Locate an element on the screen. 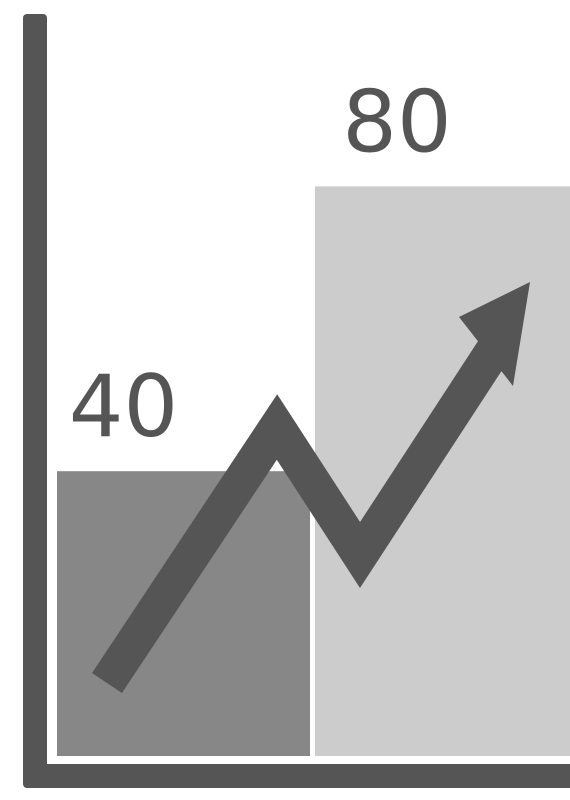 This screenshot has height=800, width=570. data-label-2: 80 is located at coordinates (396, 122).